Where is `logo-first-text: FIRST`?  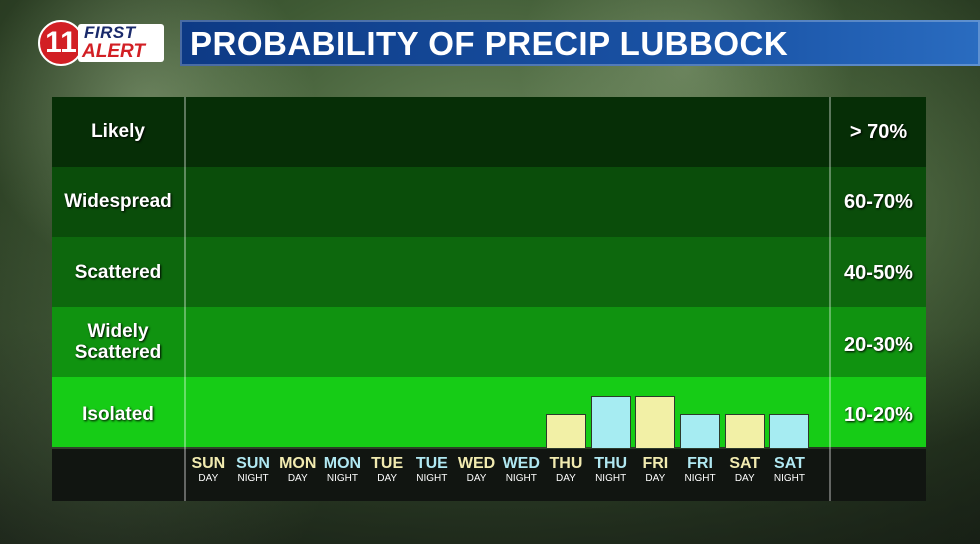 logo-first-text: FIRST is located at coordinates (110, 32).